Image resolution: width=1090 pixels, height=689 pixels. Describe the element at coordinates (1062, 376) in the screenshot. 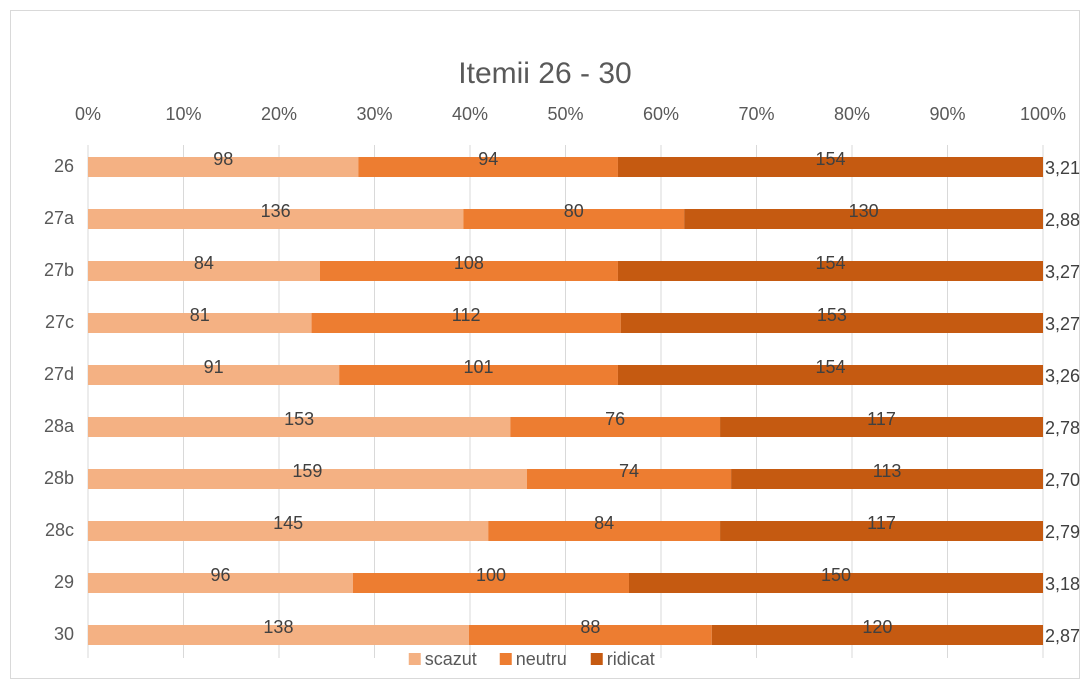

I see `mean-label: 3,26` at that location.